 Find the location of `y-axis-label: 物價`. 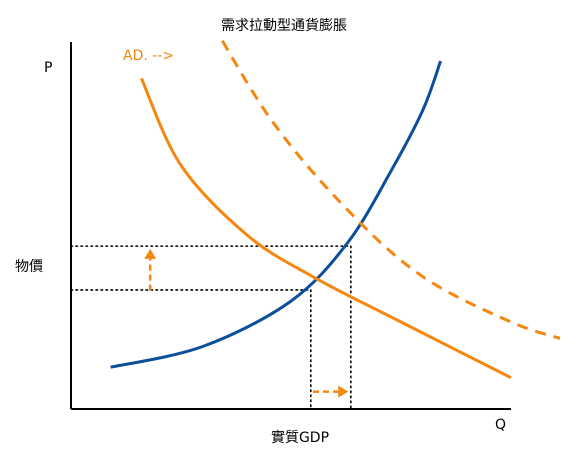

y-axis-label: 物價 is located at coordinates (29, 266).